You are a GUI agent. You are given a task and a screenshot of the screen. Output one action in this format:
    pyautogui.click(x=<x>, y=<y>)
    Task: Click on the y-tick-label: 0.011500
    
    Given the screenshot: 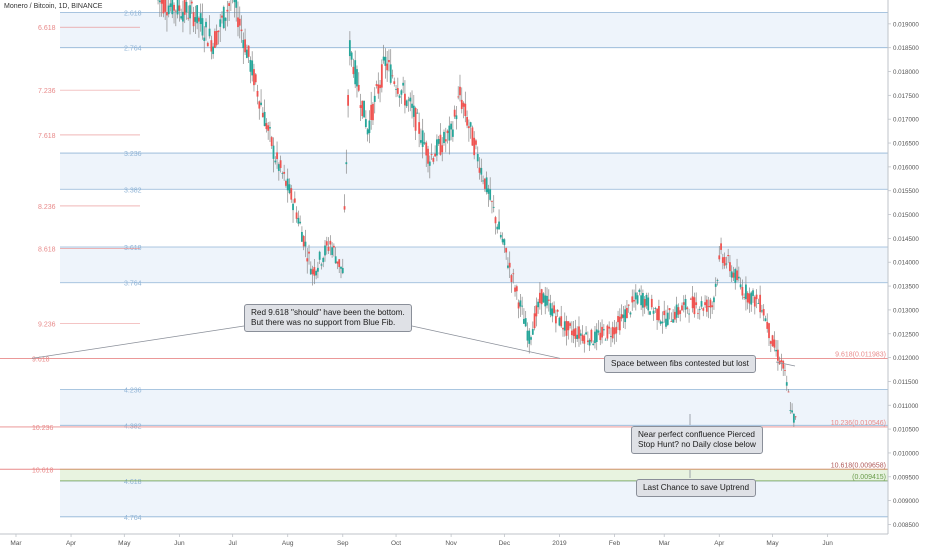 What is the action you would take?
    pyautogui.click(x=906, y=382)
    